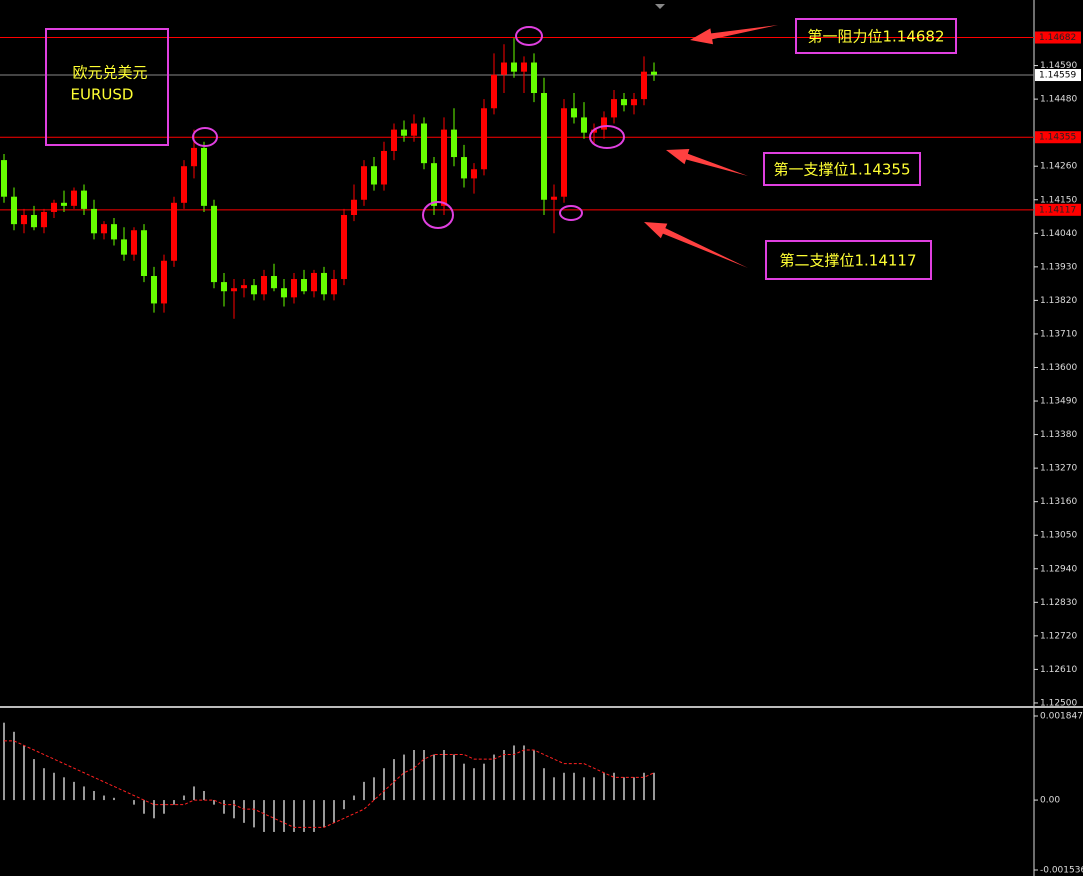  Describe the element at coordinates (1058, 402) in the screenshot. I see `y-tick-label: 1.13490` at that location.